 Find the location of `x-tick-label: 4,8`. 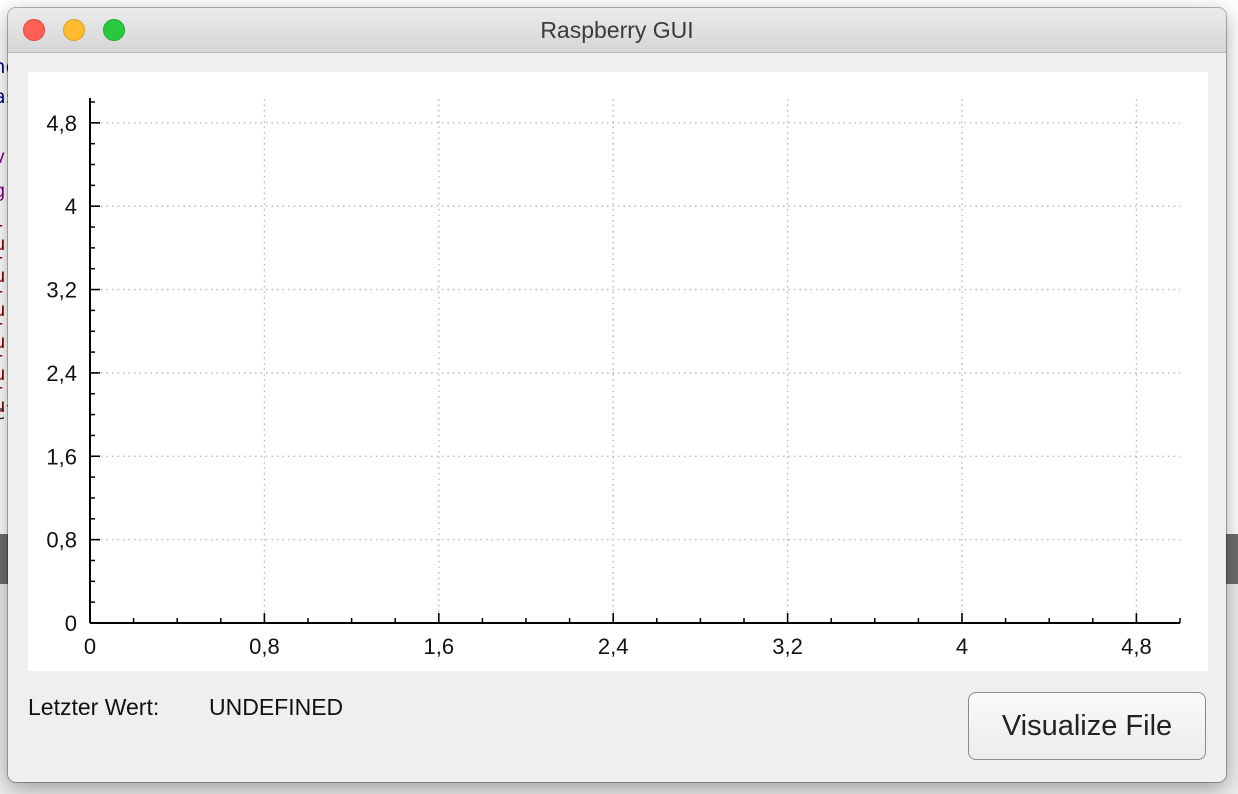

x-tick-label: 4,8 is located at coordinates (1136, 646).